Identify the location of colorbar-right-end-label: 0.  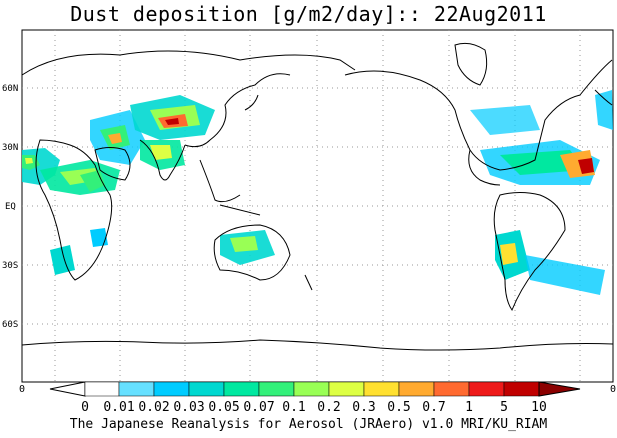
(613, 389).